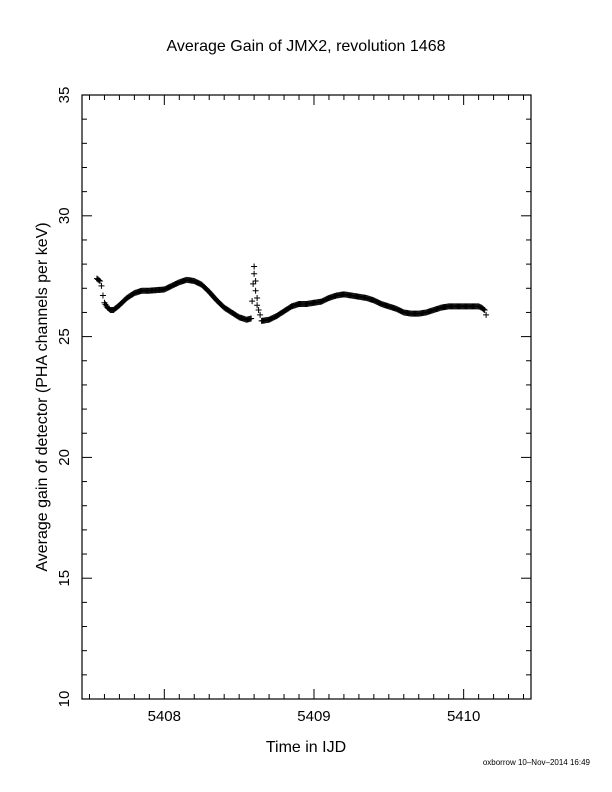 This screenshot has height=792, width=612. What do you see at coordinates (164, 716) in the screenshot?
I see `x-tick-label: 5408` at bounding box center [164, 716].